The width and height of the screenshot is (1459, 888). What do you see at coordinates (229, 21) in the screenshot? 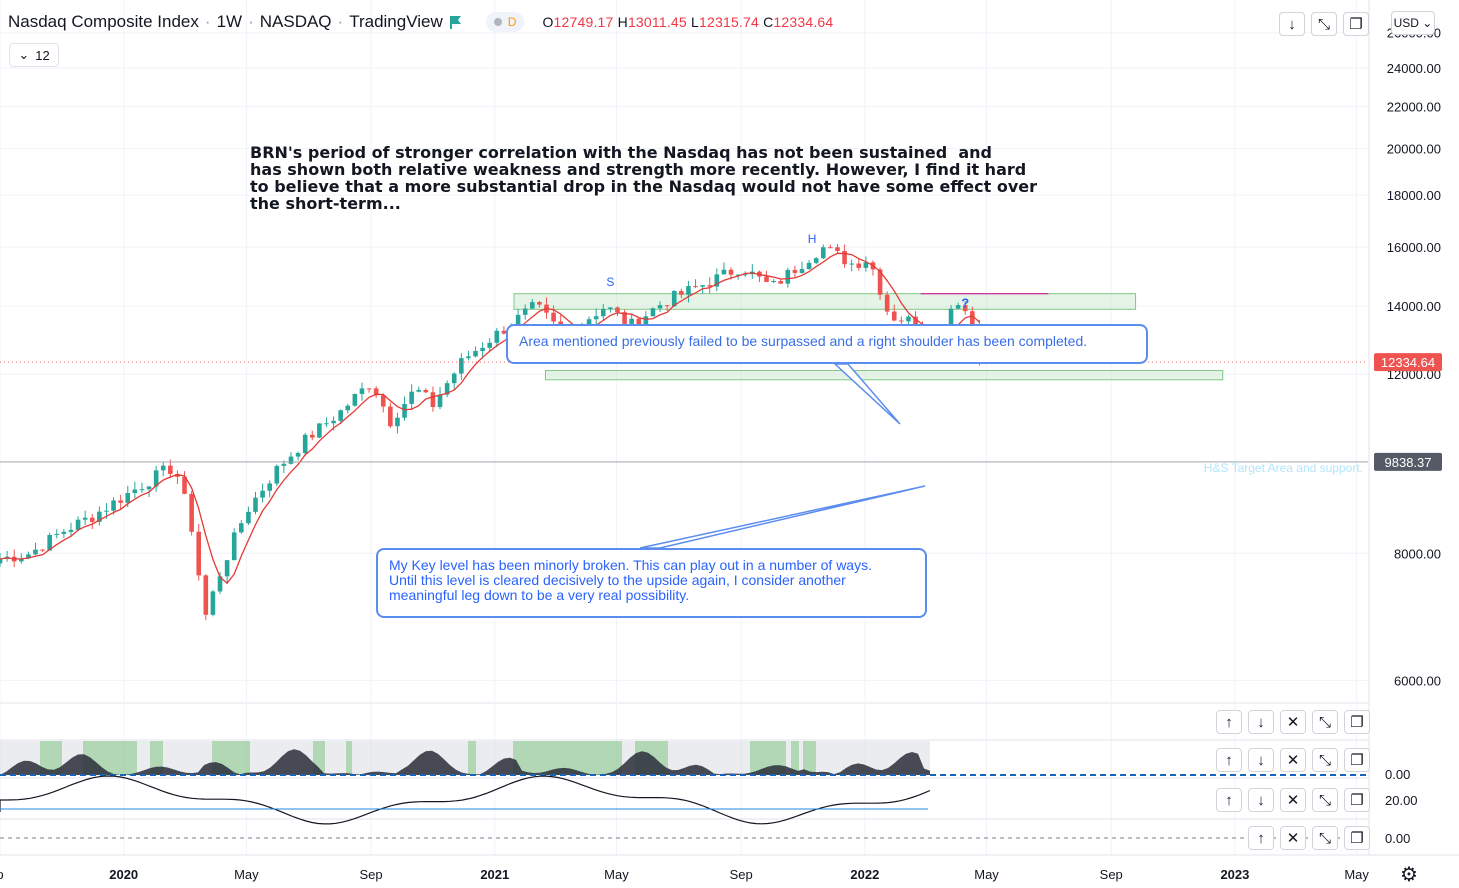
I see `interval: 1W` at bounding box center [229, 21].